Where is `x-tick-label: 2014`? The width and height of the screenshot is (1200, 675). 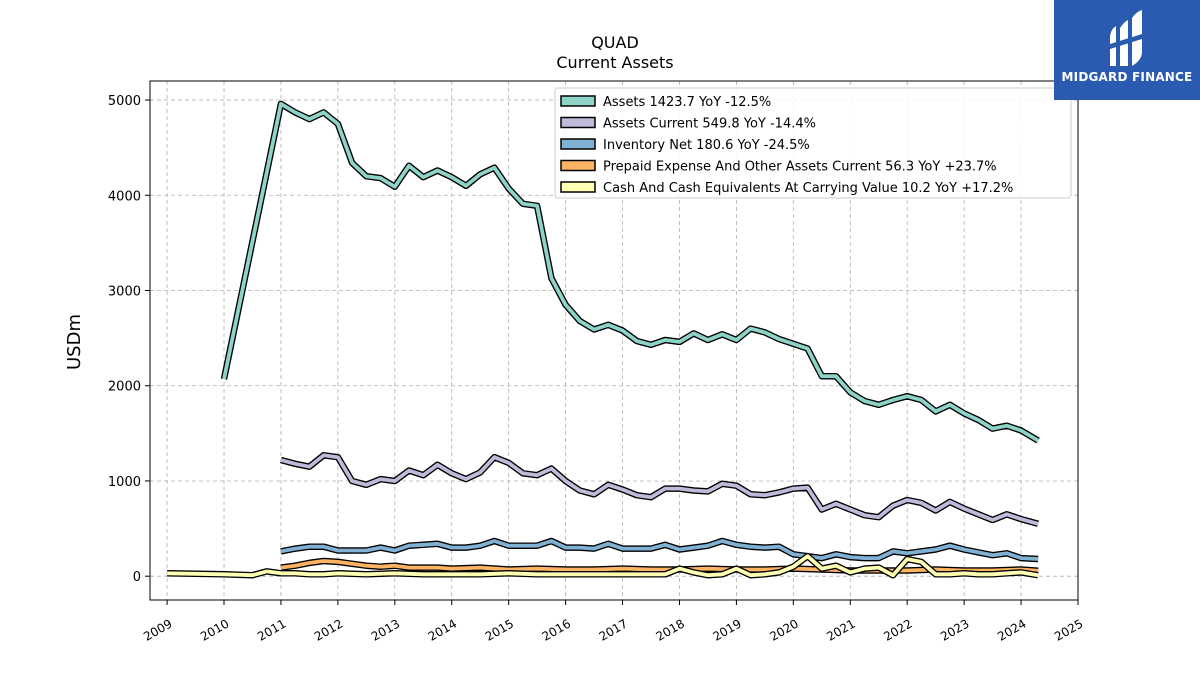 x-tick-label: 2014 is located at coordinates (442, 629).